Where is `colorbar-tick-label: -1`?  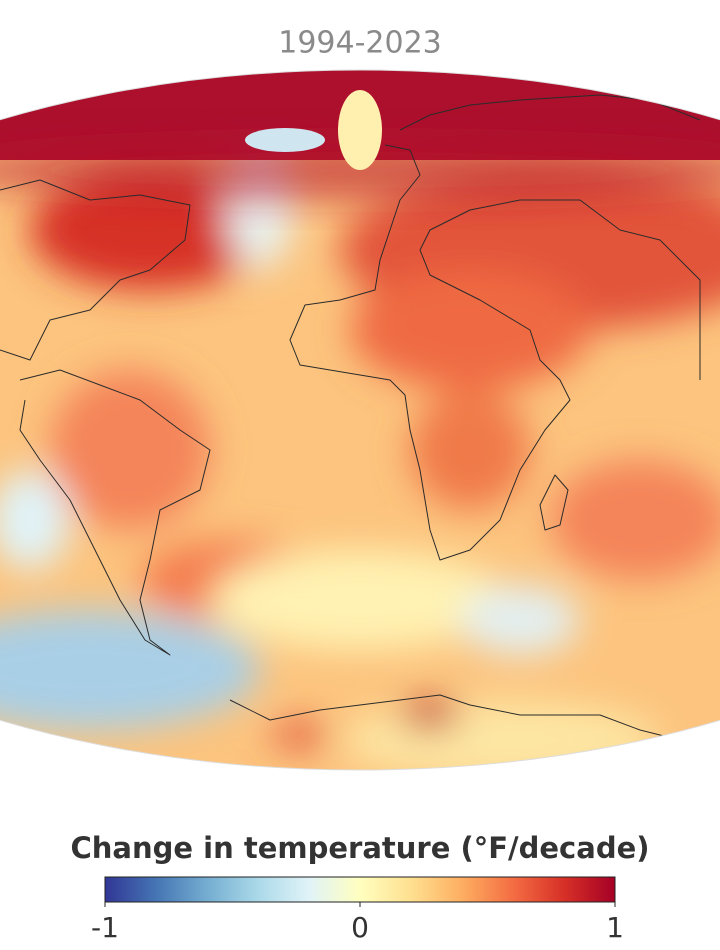 colorbar-tick-label: -1 is located at coordinates (105, 927).